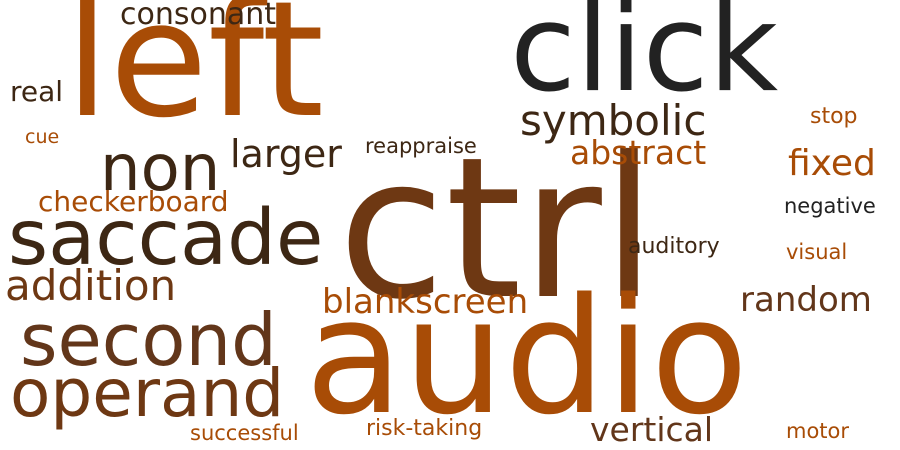 The height and width of the screenshot is (450, 900). Describe the element at coordinates (652, 429) in the screenshot. I see `word-vertical: vertical` at that location.